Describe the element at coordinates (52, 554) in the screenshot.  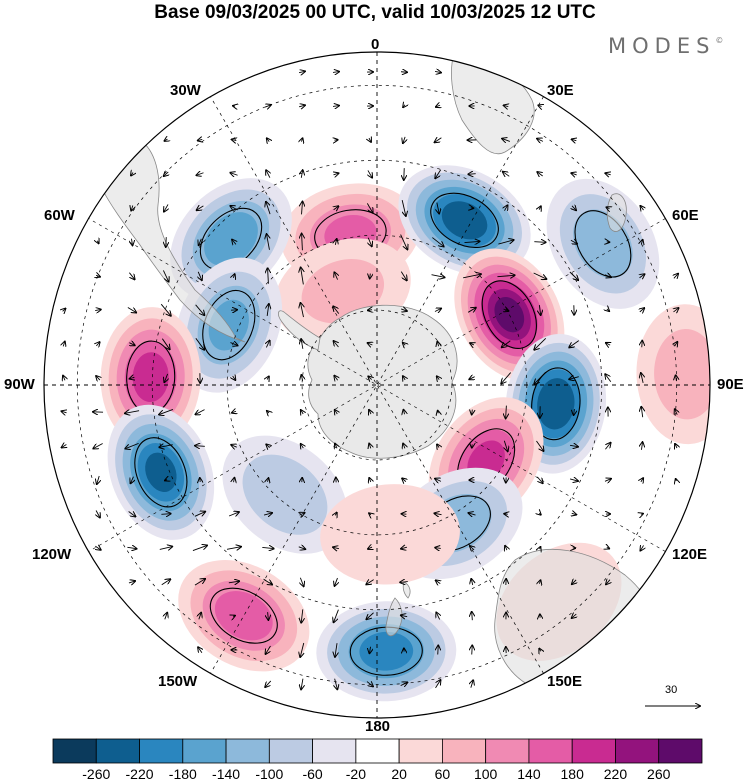
I see `lon-label-120w: 120W` at that location.